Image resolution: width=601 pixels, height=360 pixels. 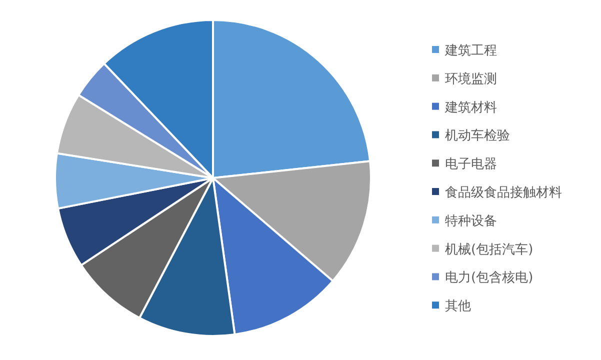 I want to click on legend-label: 食品级食品接触材料, so click(x=503, y=193).